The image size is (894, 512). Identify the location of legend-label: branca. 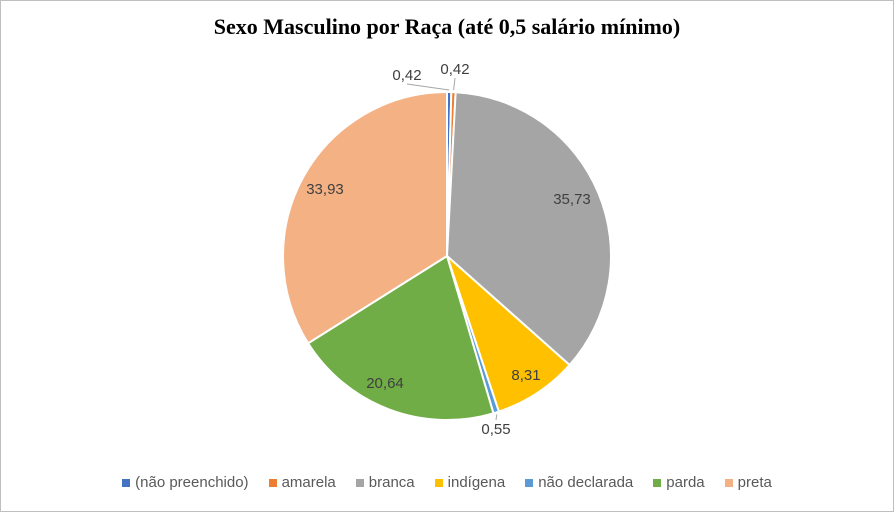
(391, 482).